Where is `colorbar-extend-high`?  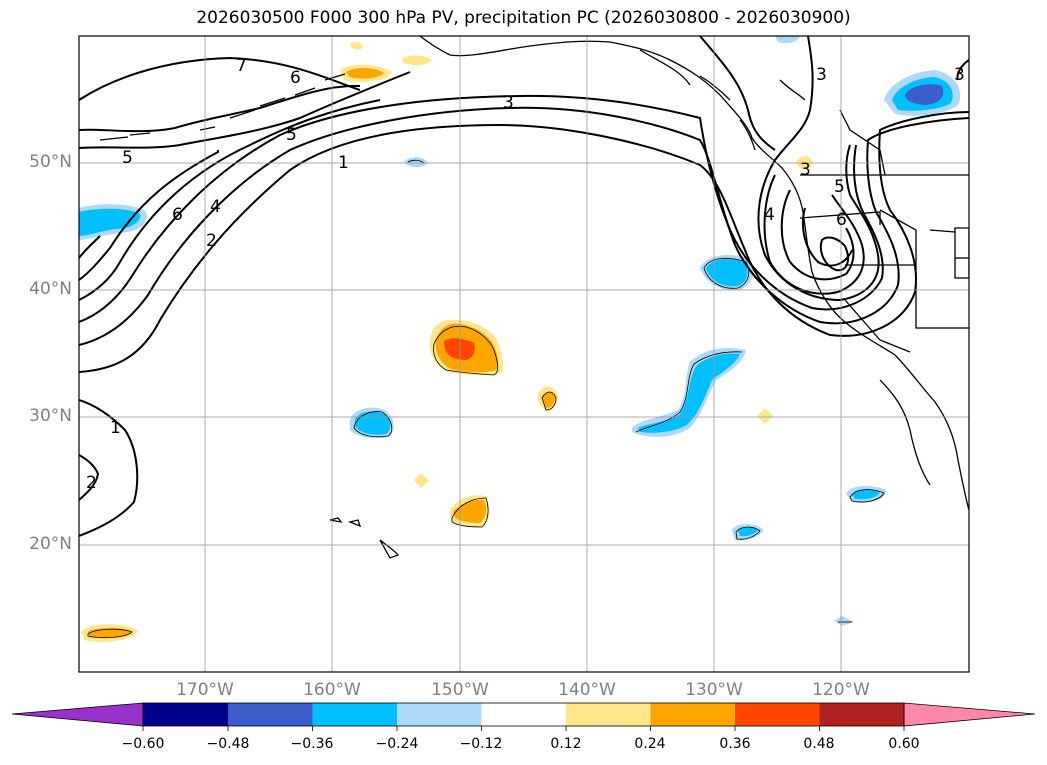
colorbar-extend-high is located at coordinates (969, 714).